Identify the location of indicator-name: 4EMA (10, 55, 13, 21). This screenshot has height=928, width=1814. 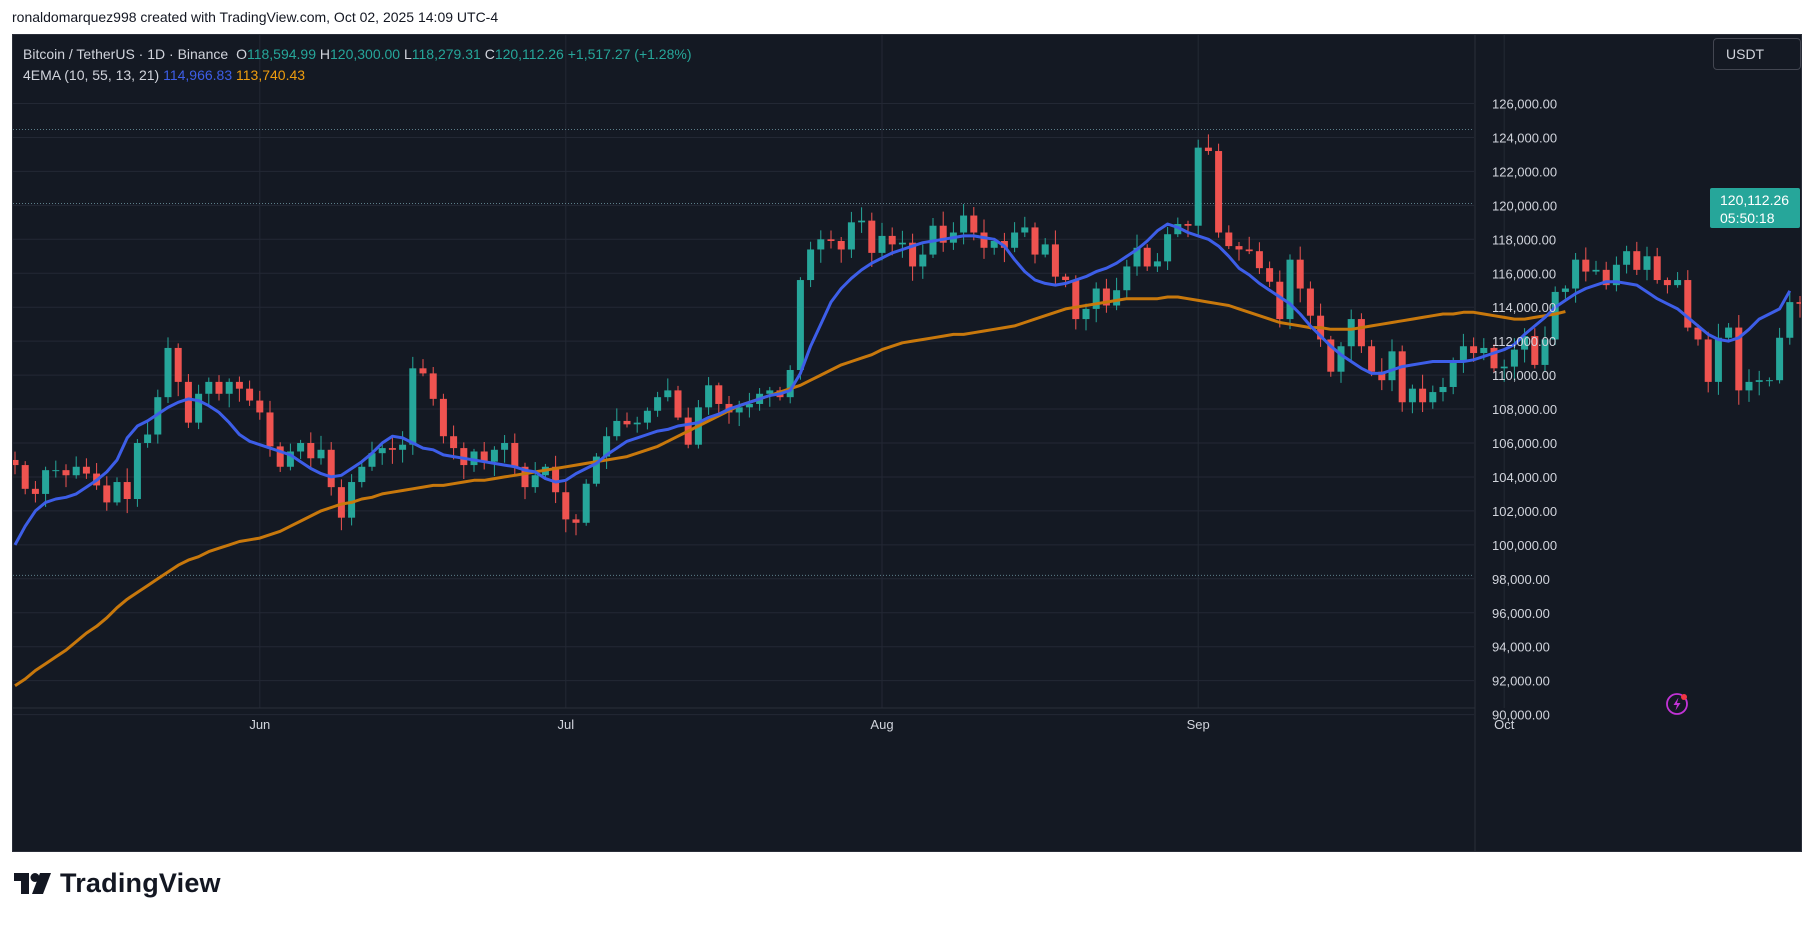
(91, 75).